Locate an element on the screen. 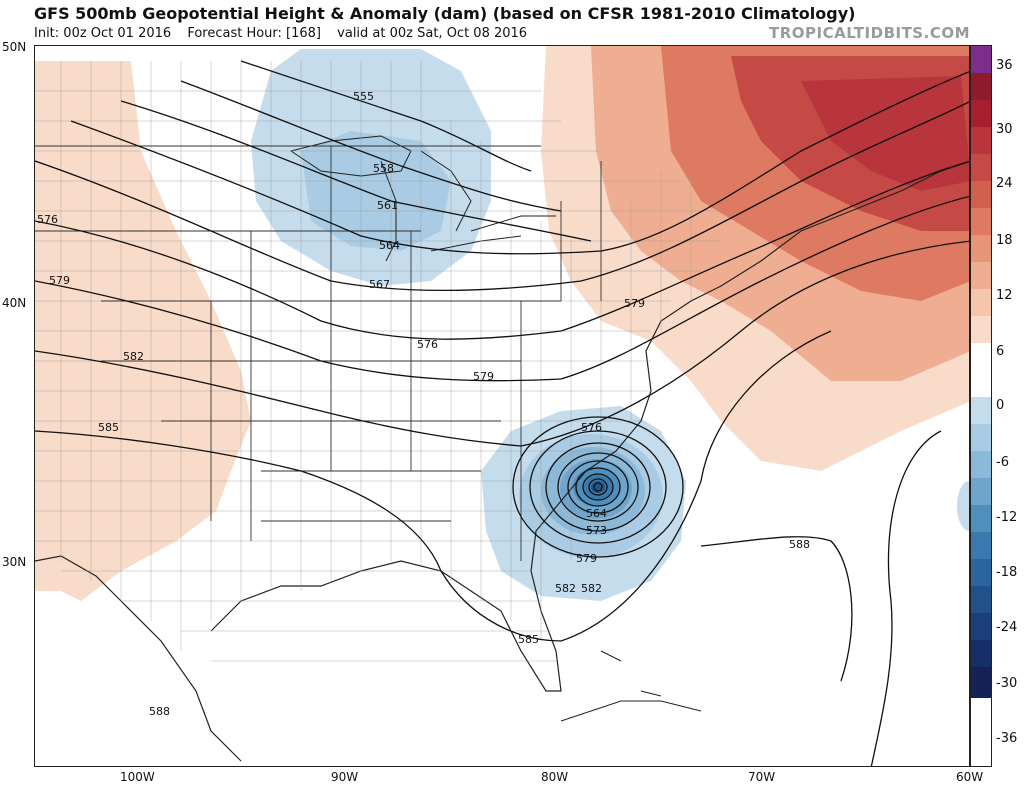 This screenshot has width=1024, height=786. contour-label-582-storm: 582 is located at coordinates (565, 588).